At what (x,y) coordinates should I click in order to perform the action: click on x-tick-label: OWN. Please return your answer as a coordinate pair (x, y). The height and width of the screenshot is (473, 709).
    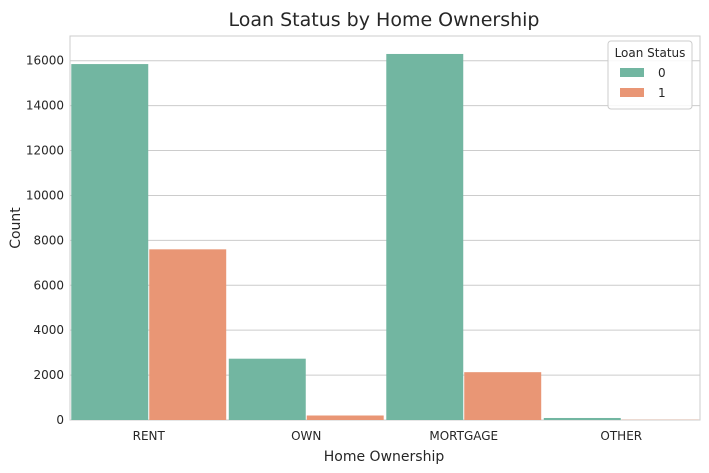
    Looking at the image, I should click on (306, 436).